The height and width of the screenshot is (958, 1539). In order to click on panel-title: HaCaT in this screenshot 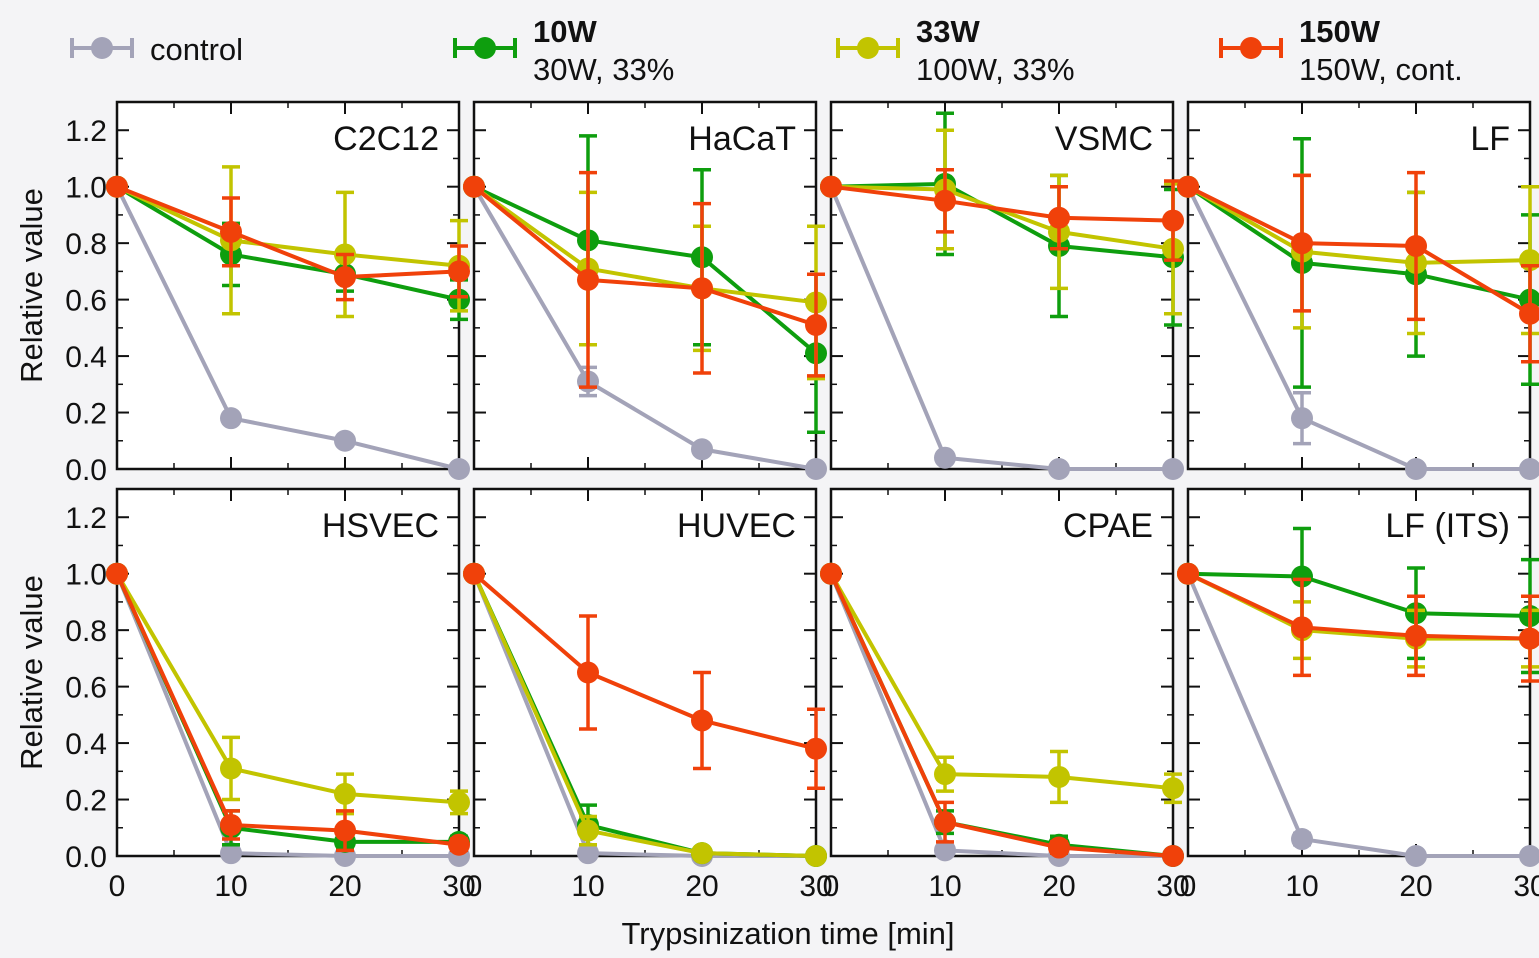, I will do `click(742, 139)`.